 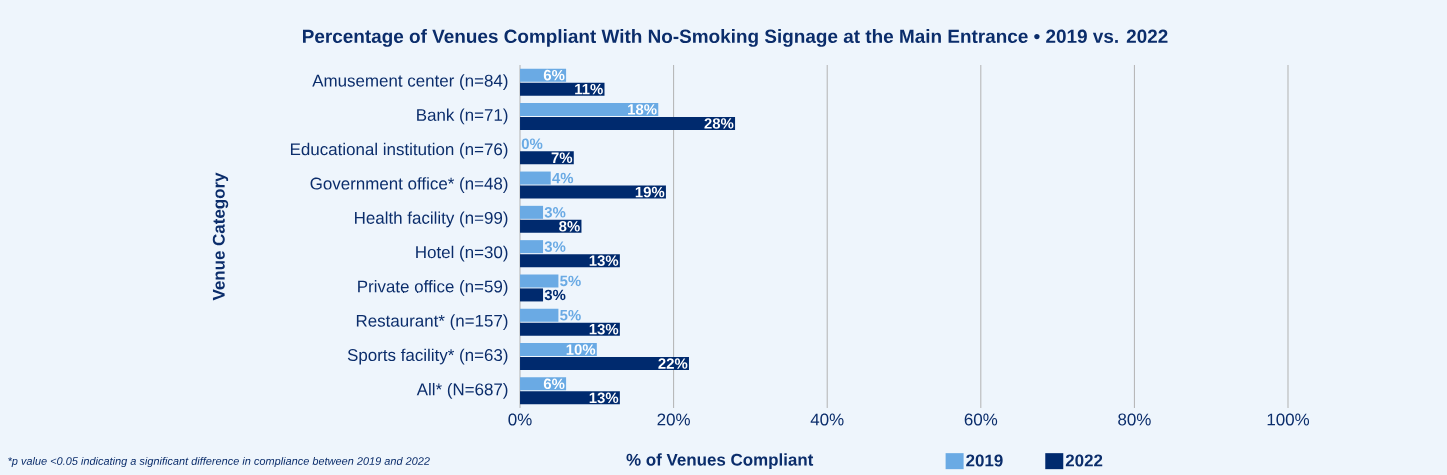 What do you see at coordinates (431, 219) in the screenshot?
I see `y-tick-label: Health facility (n=99)` at bounding box center [431, 219].